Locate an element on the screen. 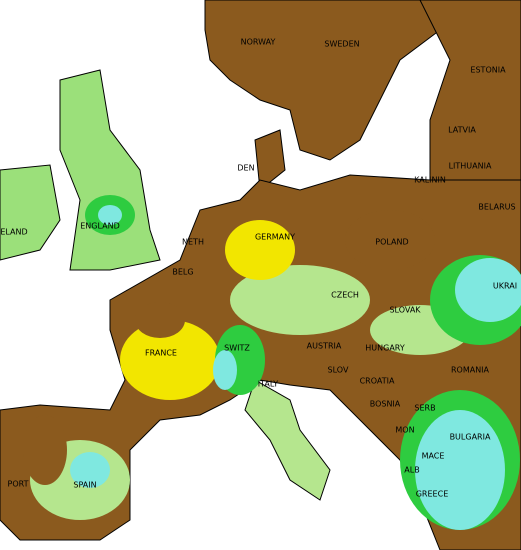  country-label: SLOV is located at coordinates (338, 370).